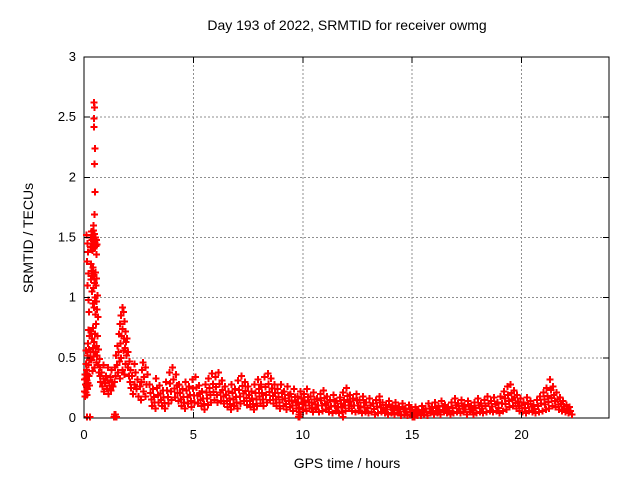  What do you see at coordinates (72, 417) in the screenshot?
I see `y-tick-label: 0` at bounding box center [72, 417].